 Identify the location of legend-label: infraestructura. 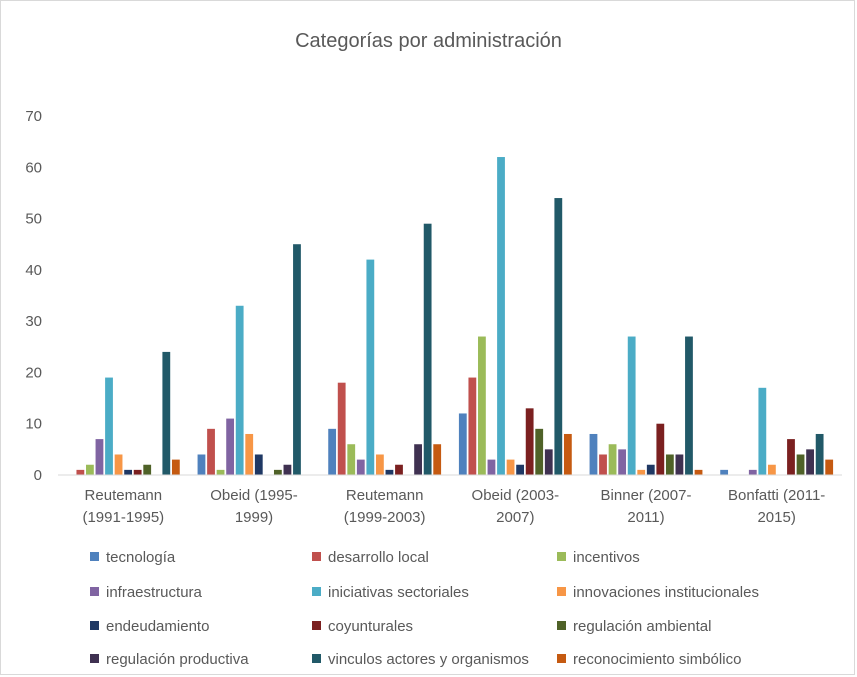
(154, 592).